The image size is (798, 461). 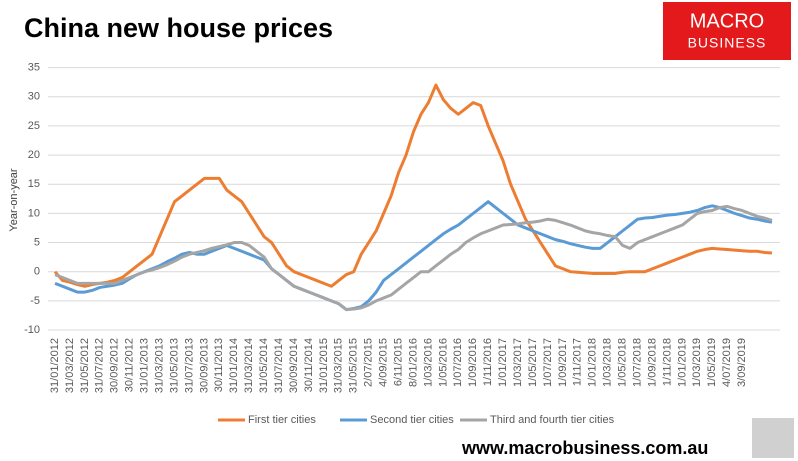 What do you see at coordinates (32, 330) in the screenshot?
I see `y-tick-label: -10` at bounding box center [32, 330].